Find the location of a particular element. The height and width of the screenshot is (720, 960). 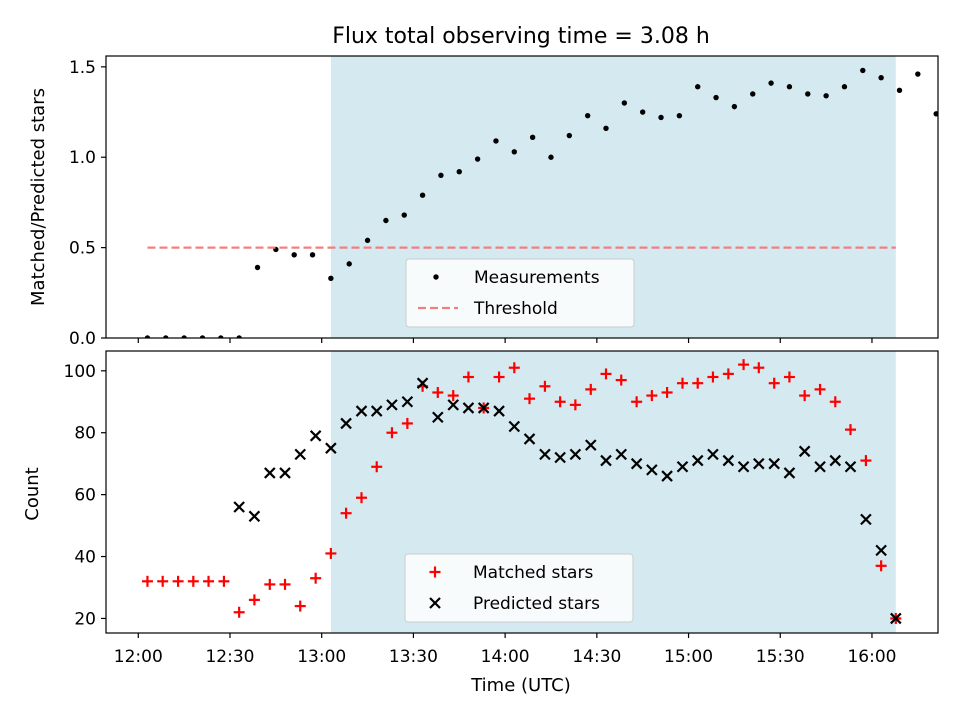

bottom-y-axis-label: Count is located at coordinates (32, 493).